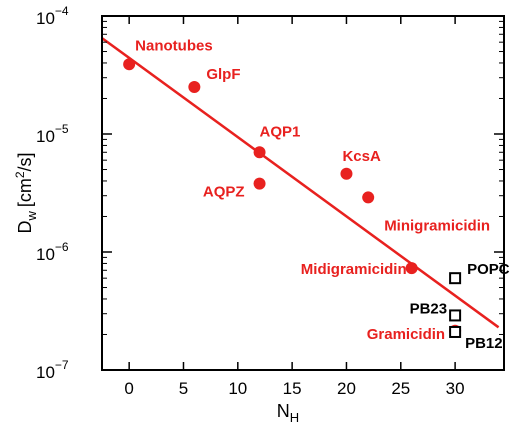 Image resolution: width=512 pixels, height=434 pixels. Describe the element at coordinates (292, 388) in the screenshot. I see `x-tick-label: 15` at that location.